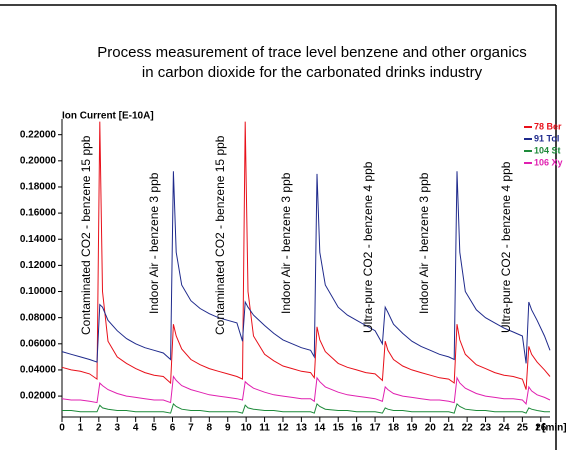 The image size is (566, 450). I want to click on x-tick-label: 16, so click(357, 428).